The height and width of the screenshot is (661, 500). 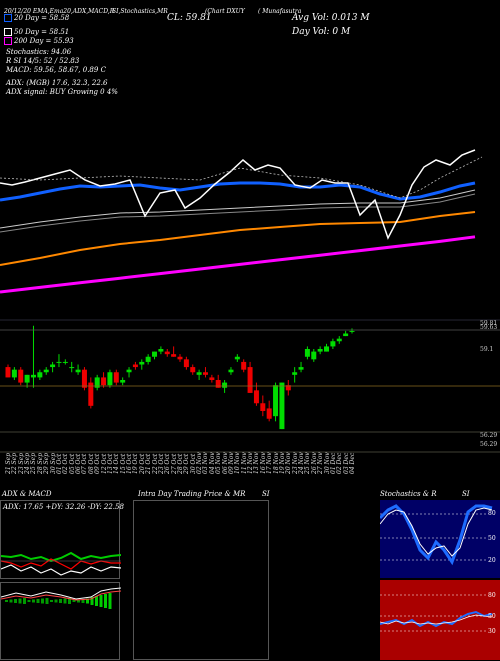 What do you see at coordinates (331, 18) in the screenshot?
I see `avg-volume-label: Avg Vol: 0.013 M` at bounding box center [331, 18].